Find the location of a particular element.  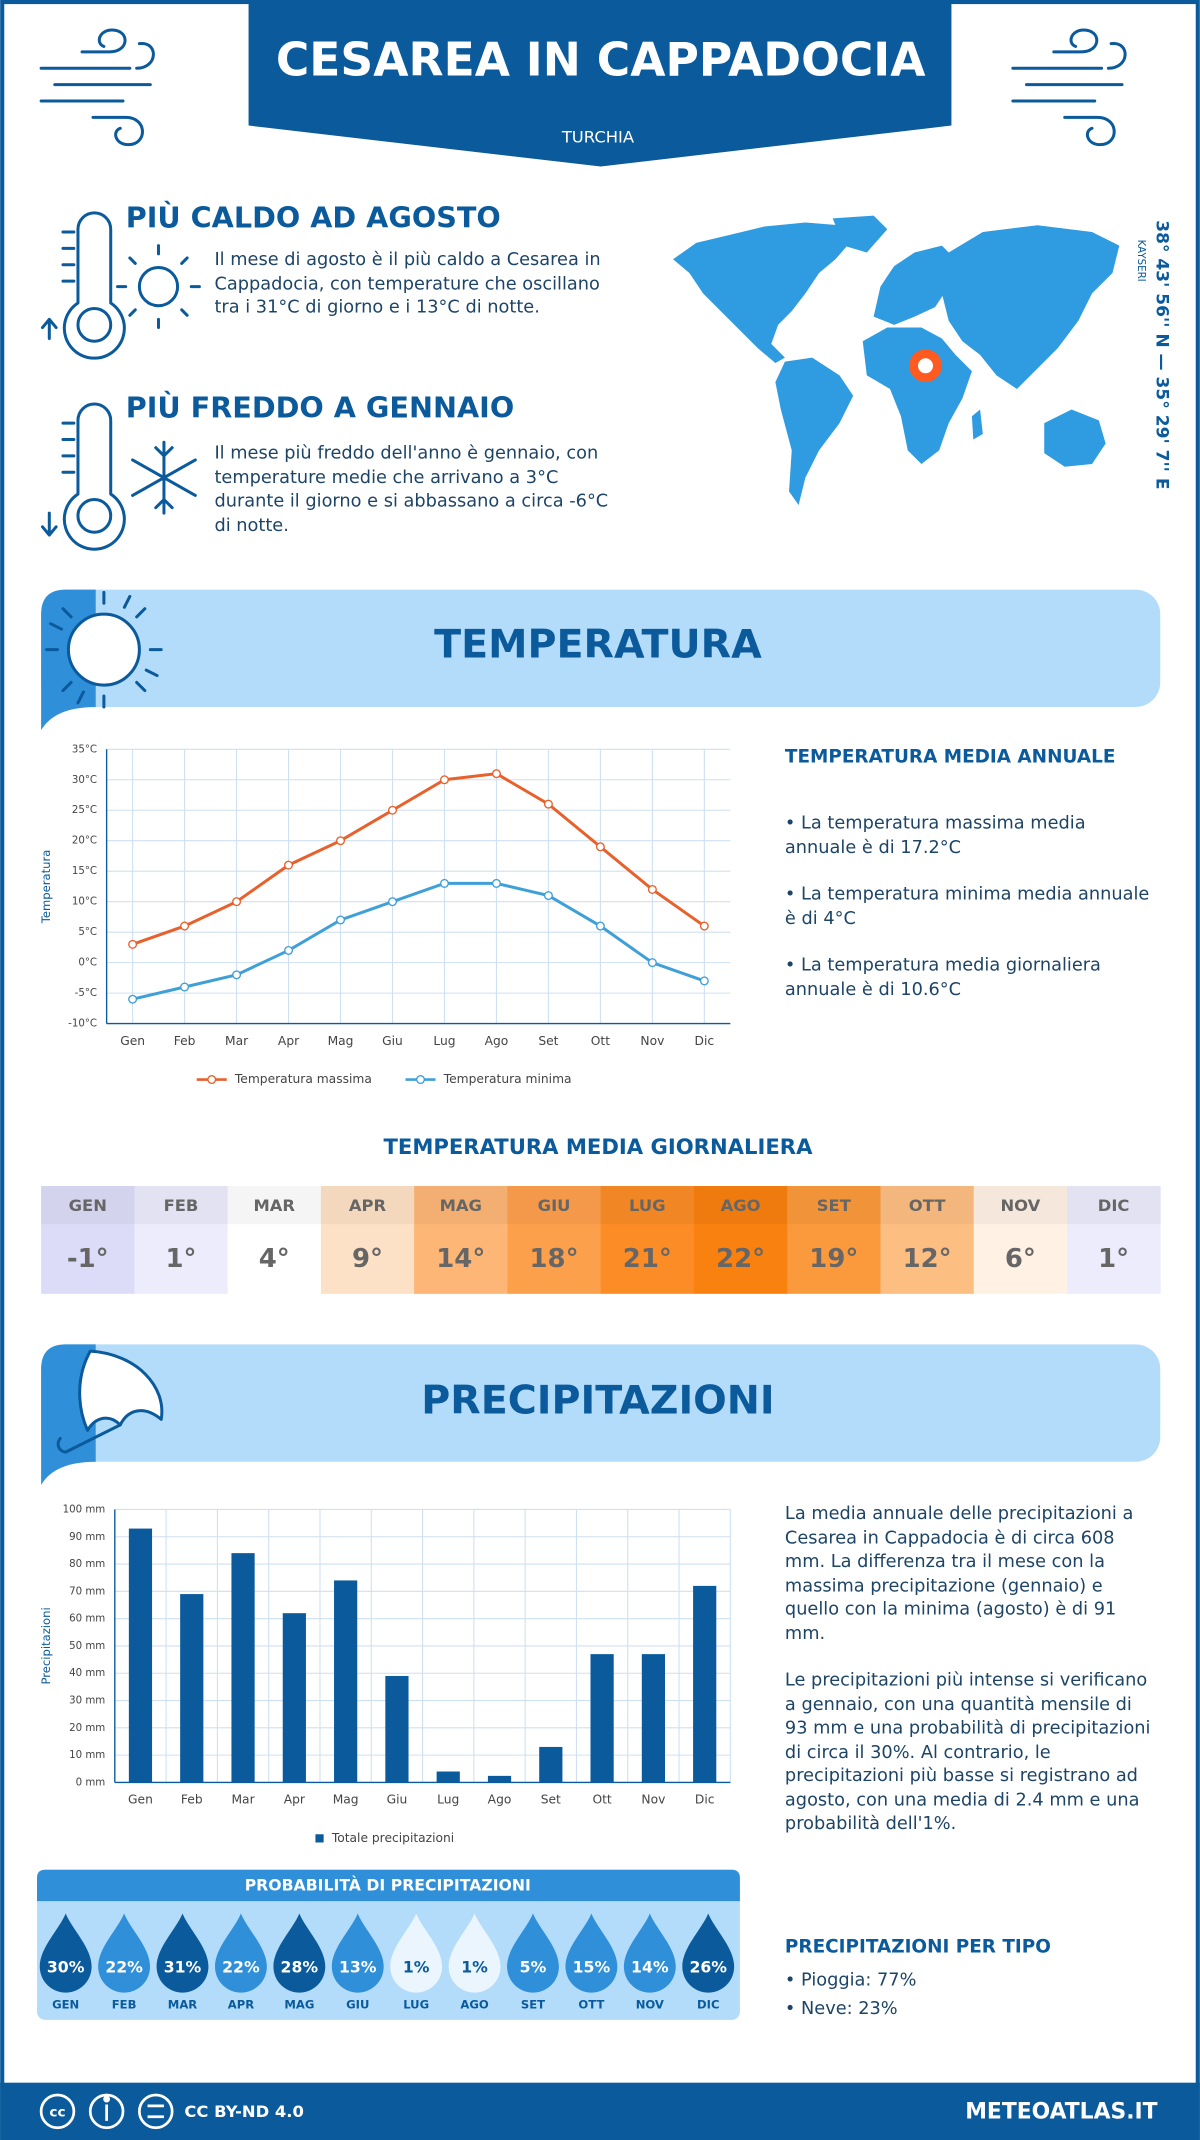

table-month: MAR is located at coordinates (274, 1205).